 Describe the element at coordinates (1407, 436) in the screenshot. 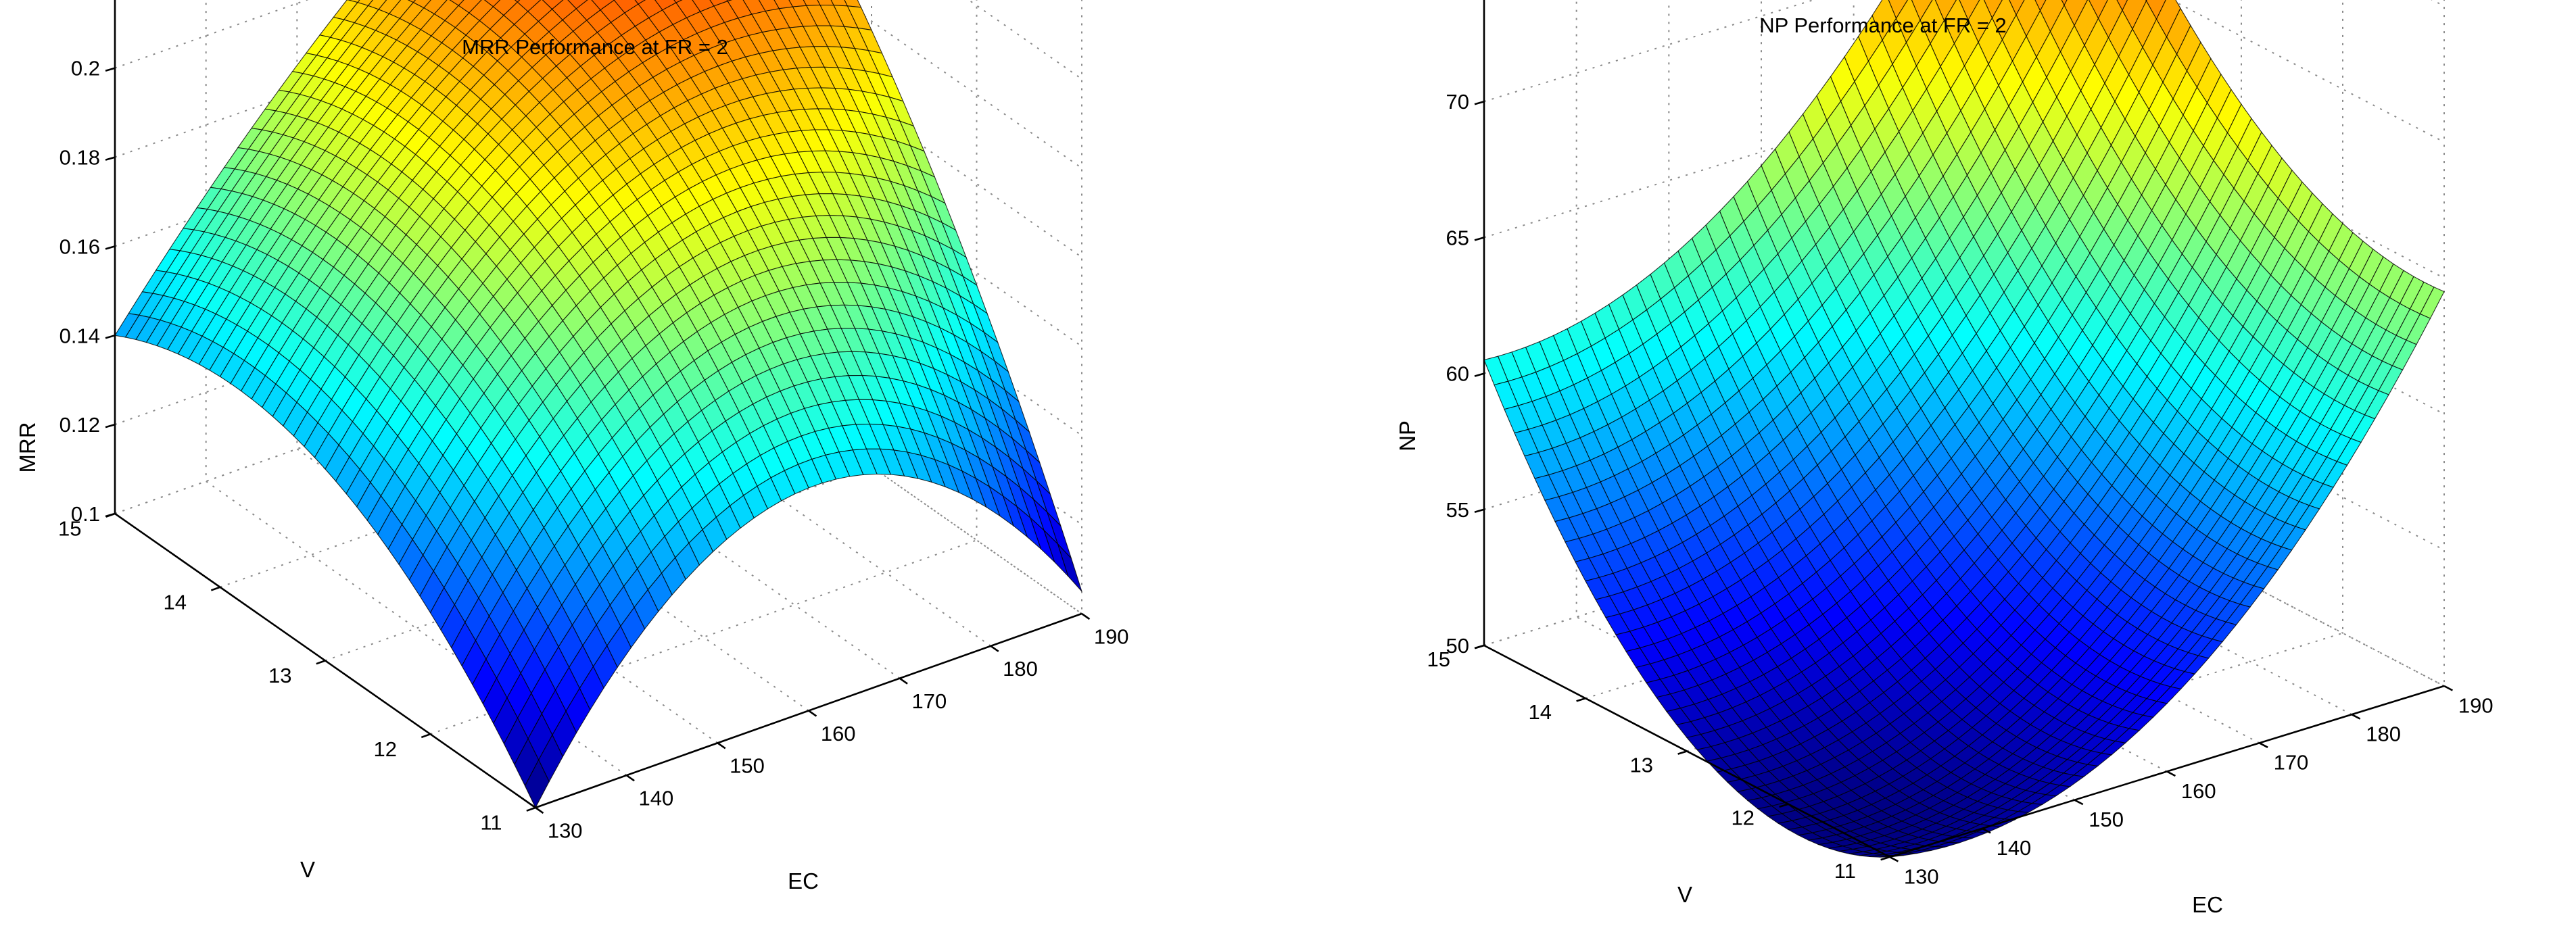

I see `z-axis-label: NP` at that location.